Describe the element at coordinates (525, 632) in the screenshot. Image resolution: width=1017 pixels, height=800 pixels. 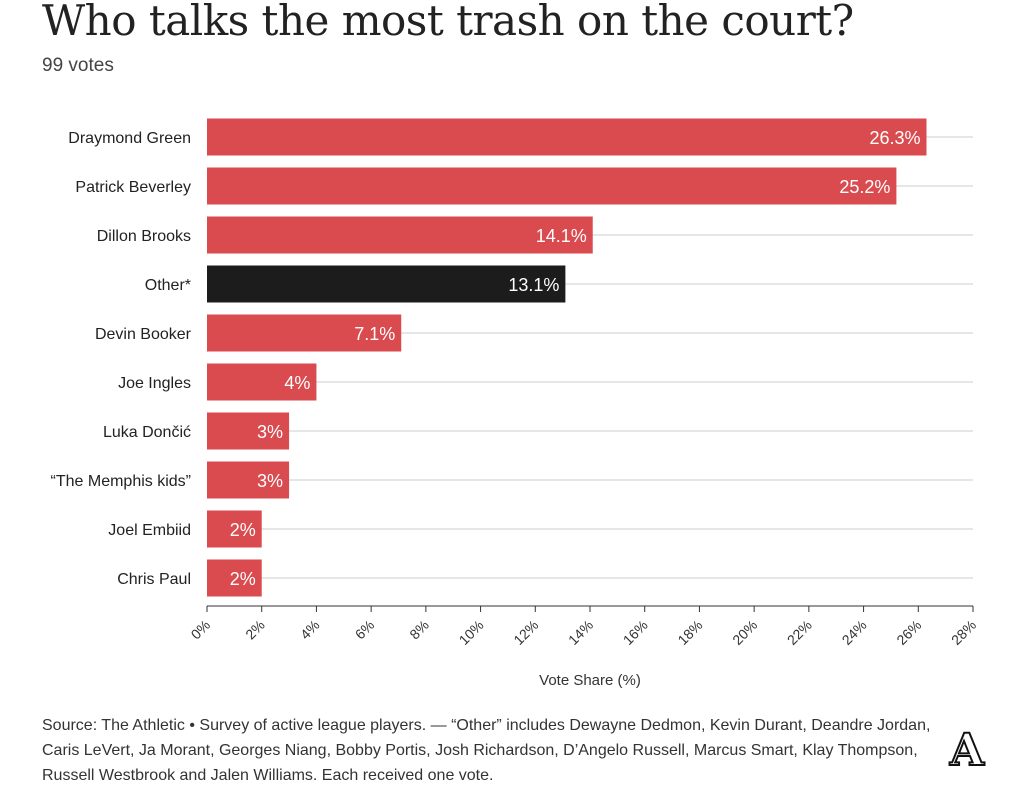
I see `x-tick-label: 12%` at that location.